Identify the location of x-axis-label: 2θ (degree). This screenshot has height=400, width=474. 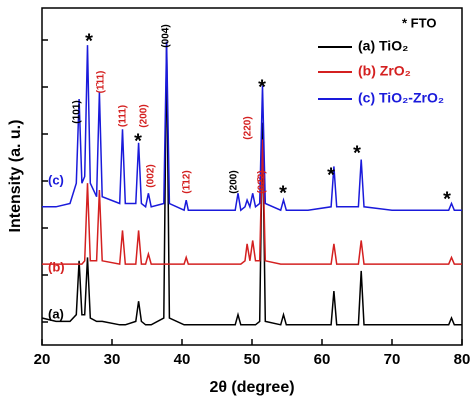
(251, 387).